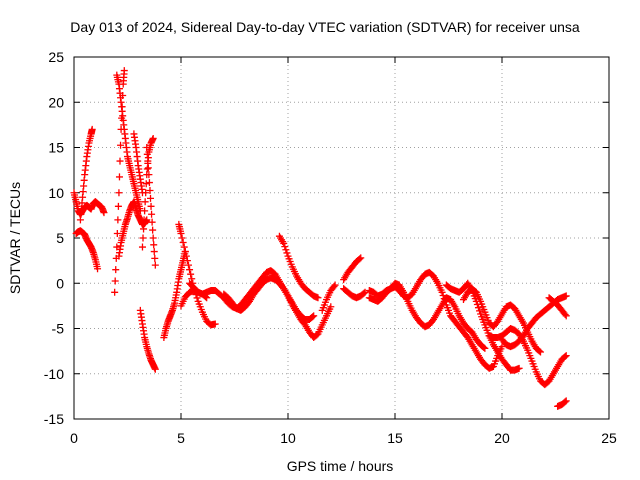  Describe the element at coordinates (74, 438) in the screenshot. I see `x-tick-label: 0` at that location.